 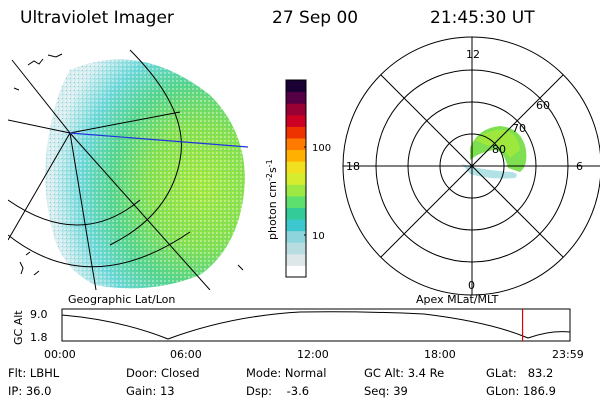 What do you see at coordinates (482, 18) in the screenshot?
I see `time-label: 21:45:30 UT` at bounding box center [482, 18].